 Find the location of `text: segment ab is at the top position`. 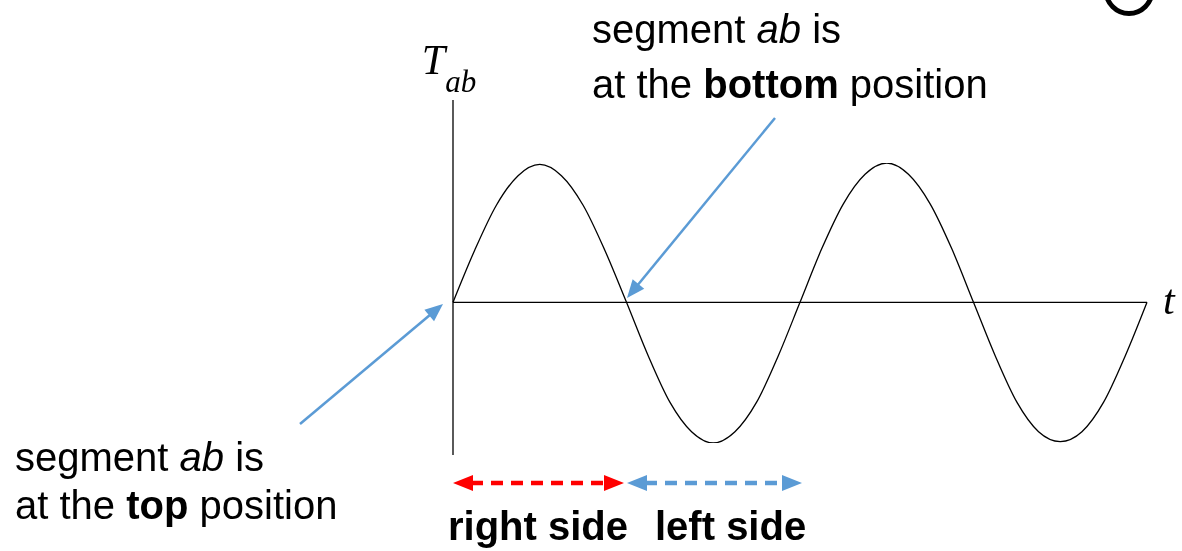

text: segment ab is at the top position is located at coordinates (176, 481).